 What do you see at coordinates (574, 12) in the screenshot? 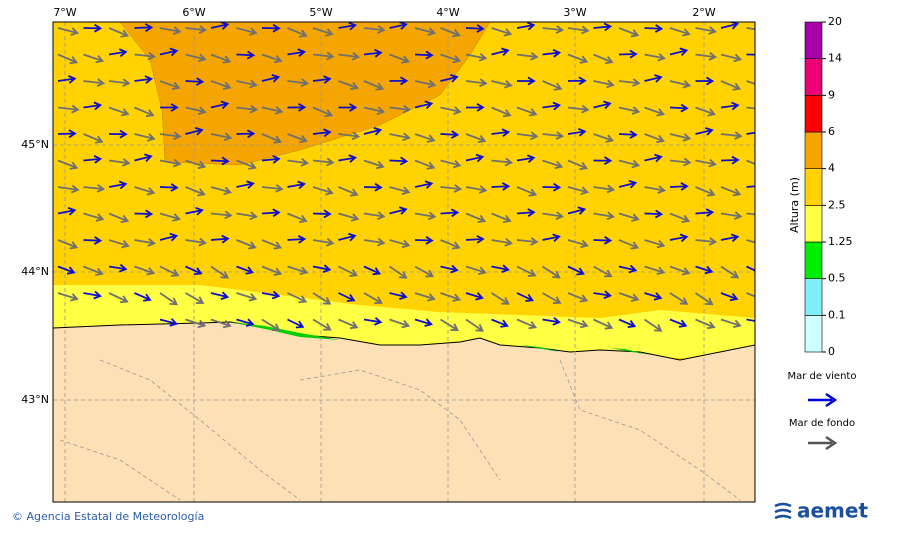
I see `lon-label: 3°W` at bounding box center [574, 12].